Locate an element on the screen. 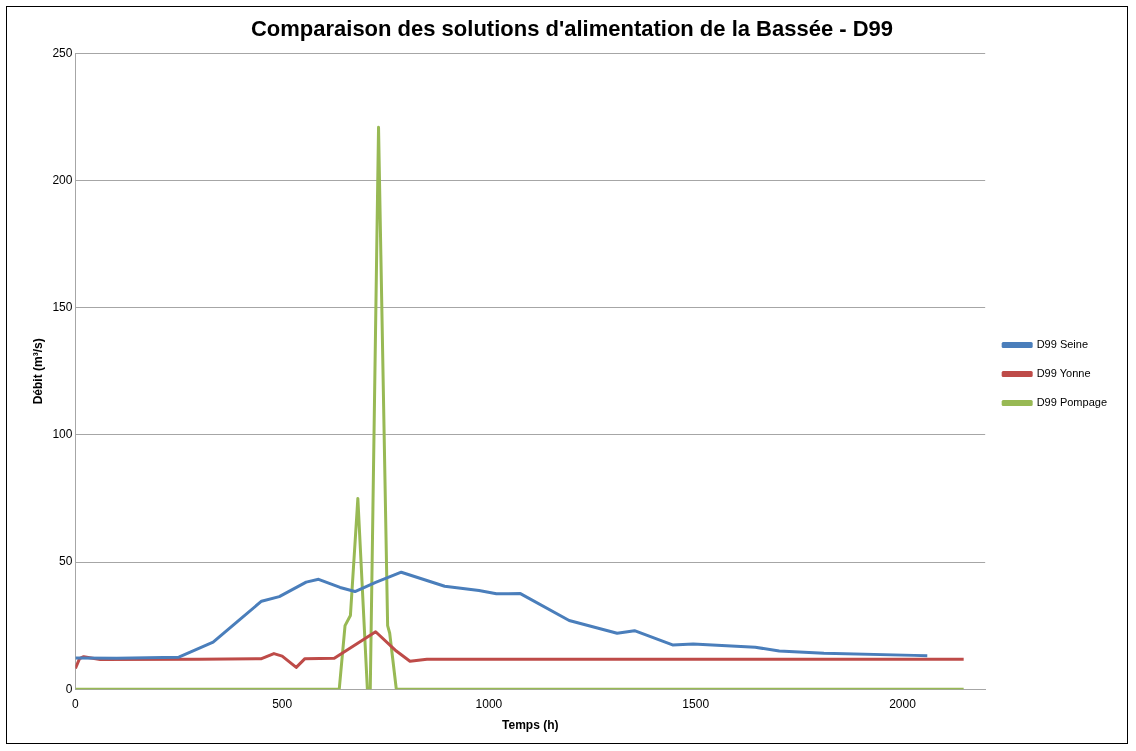 The height and width of the screenshot is (751, 1136). x-tick-label: 500 is located at coordinates (282, 703).